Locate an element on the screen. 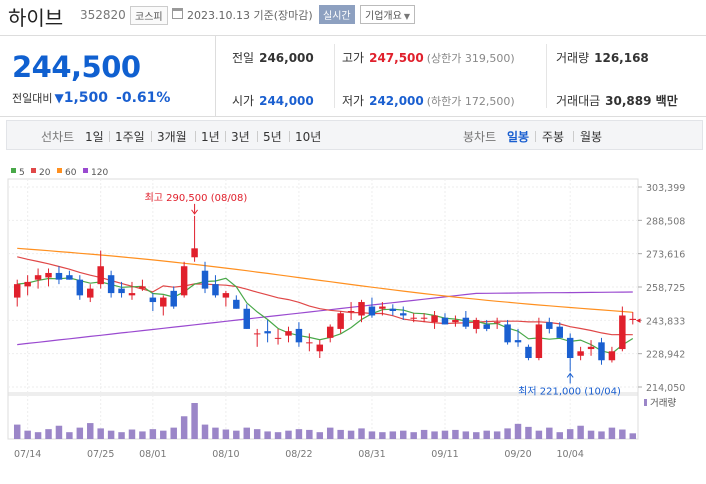 This screenshot has height=484, width=706. company-overview-dropdown: 기업개요 ▼ is located at coordinates (387, 14).